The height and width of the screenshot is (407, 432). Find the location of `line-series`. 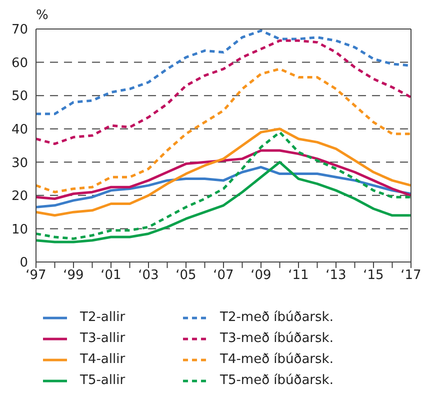

line-series is located at coordinates (223, 174).